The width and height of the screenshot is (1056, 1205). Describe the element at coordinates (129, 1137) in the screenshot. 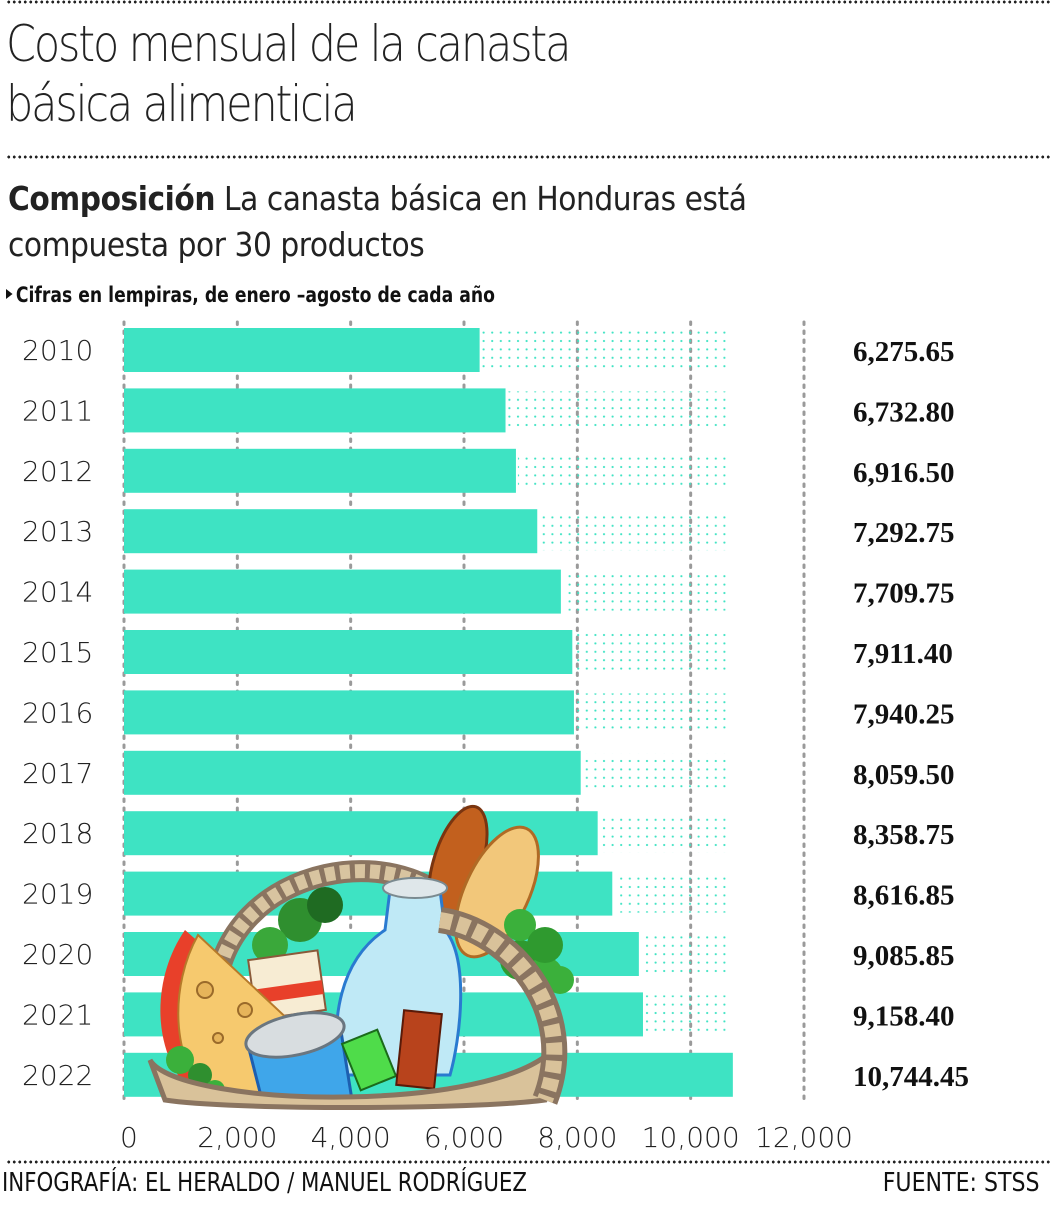

I see `tick-label: 0` at that location.